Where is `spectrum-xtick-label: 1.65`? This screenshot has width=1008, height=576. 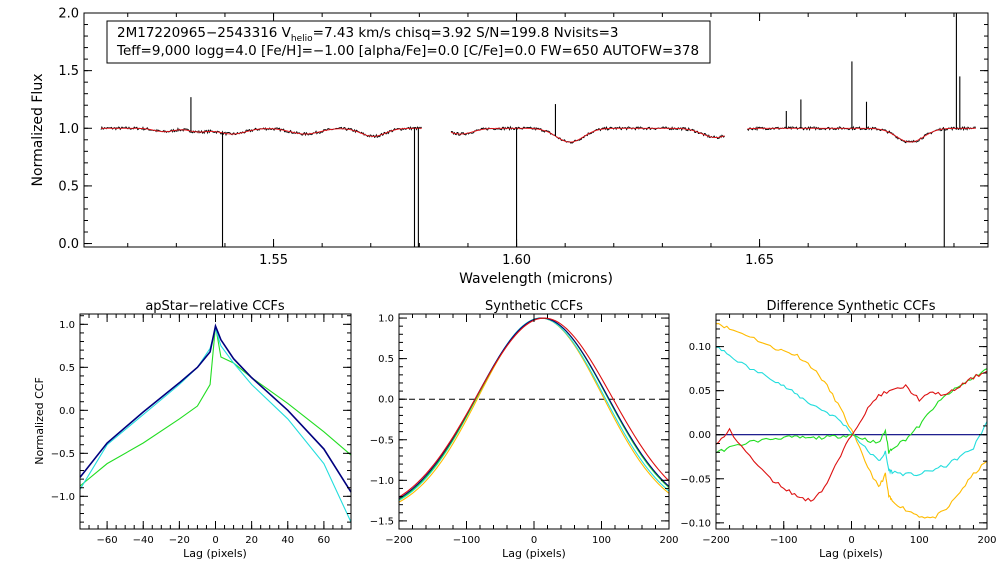 spectrum-xtick-label: 1.65 is located at coordinates (759, 260).